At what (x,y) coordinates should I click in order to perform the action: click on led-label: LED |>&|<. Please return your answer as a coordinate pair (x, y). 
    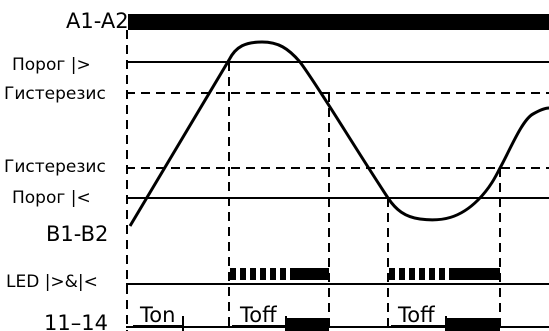
    Looking at the image, I should click on (52, 282).